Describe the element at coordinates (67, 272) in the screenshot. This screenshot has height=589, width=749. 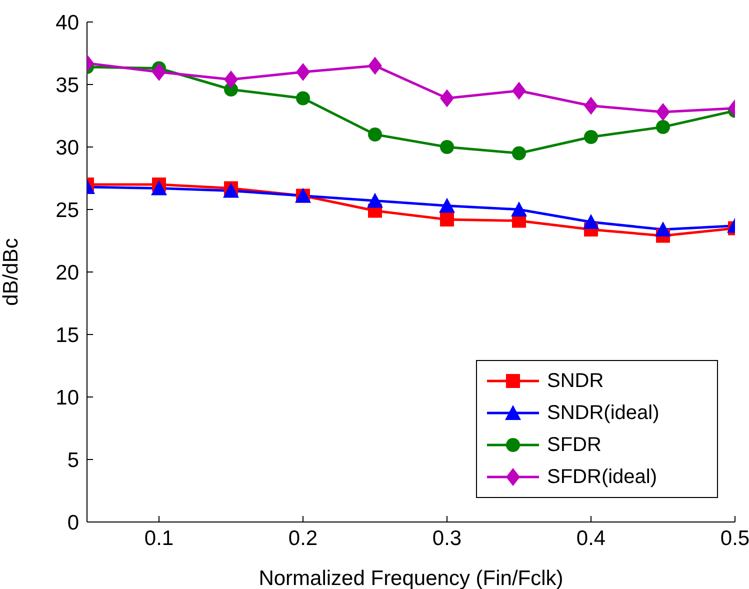
I see `y-tick-label: 20` at that location.